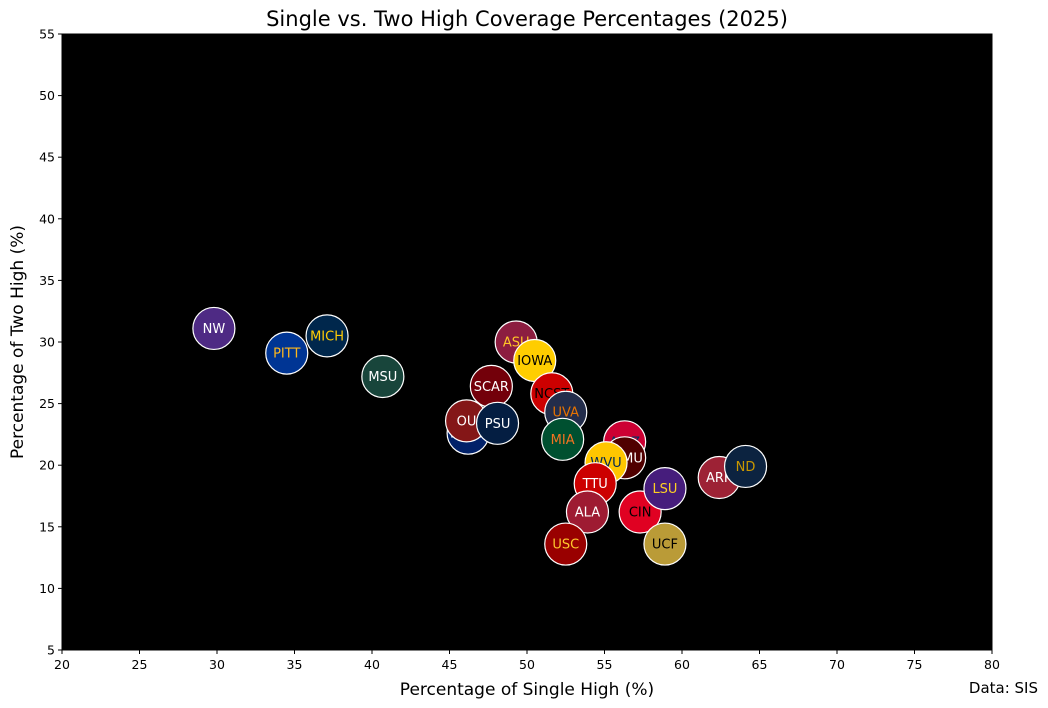 The image size is (1048, 708). Describe the element at coordinates (62, 664) in the screenshot. I see `x-tick-label: 20` at that location.